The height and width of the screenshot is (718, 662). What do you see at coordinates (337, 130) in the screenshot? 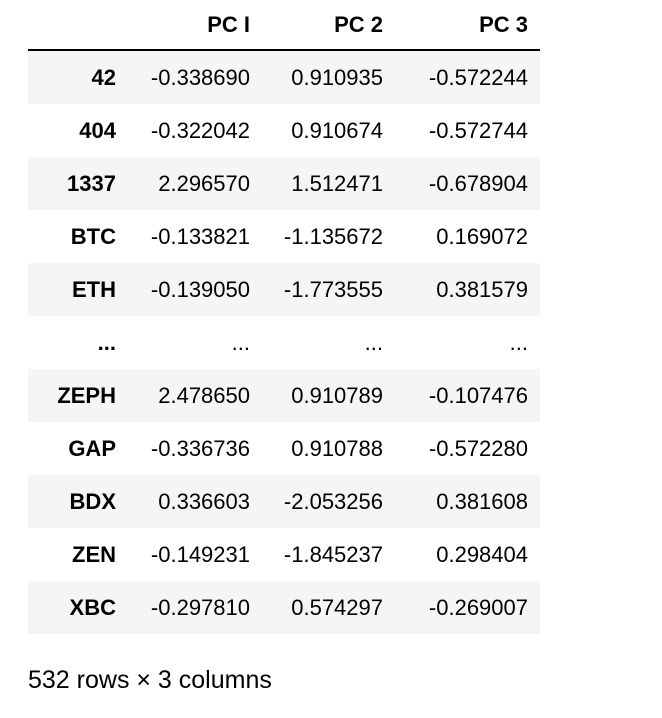
I see `cell-pc2: 0.910674` at bounding box center [337, 130].